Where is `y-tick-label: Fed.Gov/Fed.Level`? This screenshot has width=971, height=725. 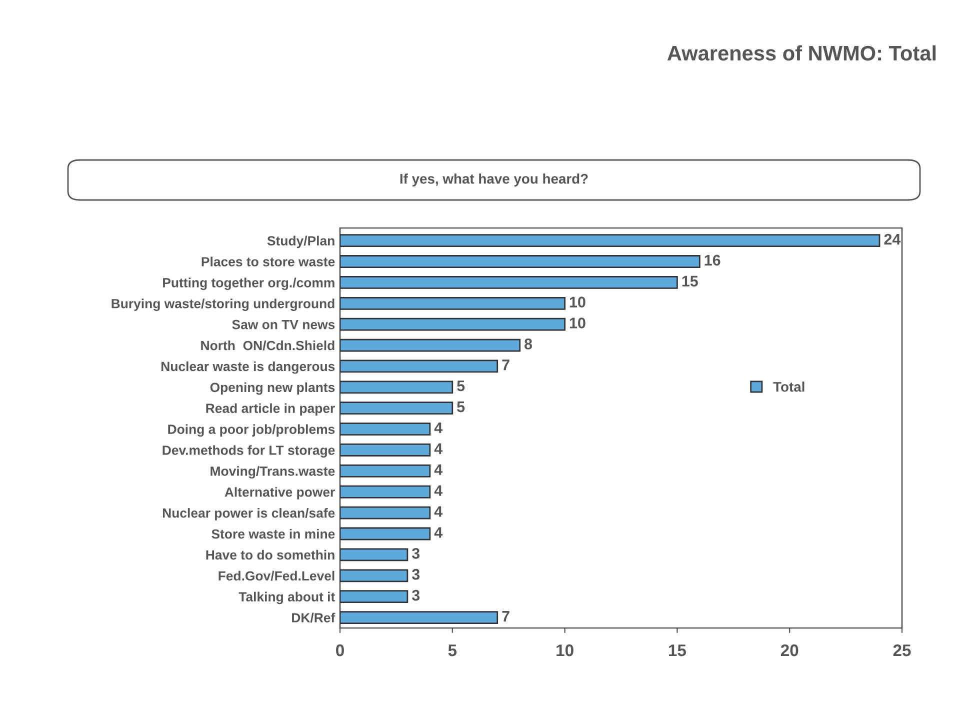 y-tick-label: Fed.Gov/Fed.Level is located at coordinates (276, 575).